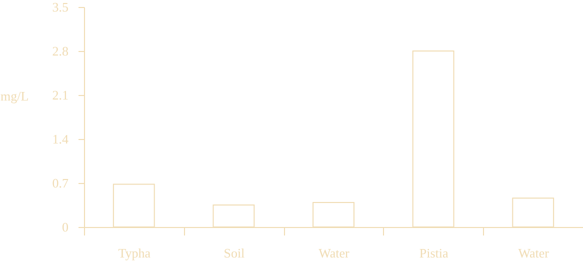 This screenshot has height=264, width=583. I want to click on y-tick-label: 3.5, so click(60, 7).